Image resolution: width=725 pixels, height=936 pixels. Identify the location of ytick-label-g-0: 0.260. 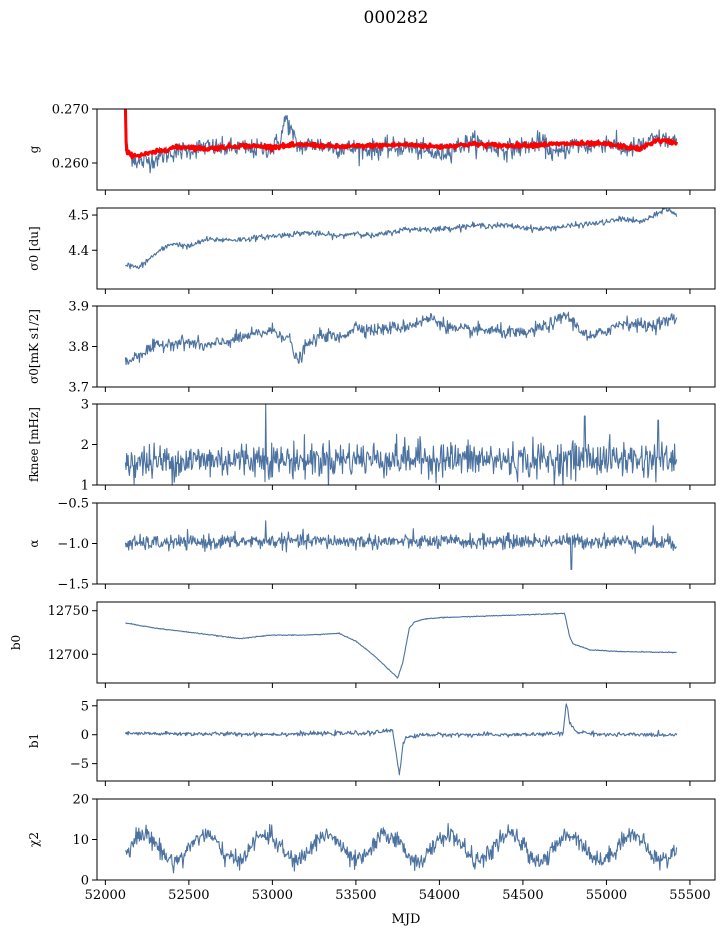
(70, 164).